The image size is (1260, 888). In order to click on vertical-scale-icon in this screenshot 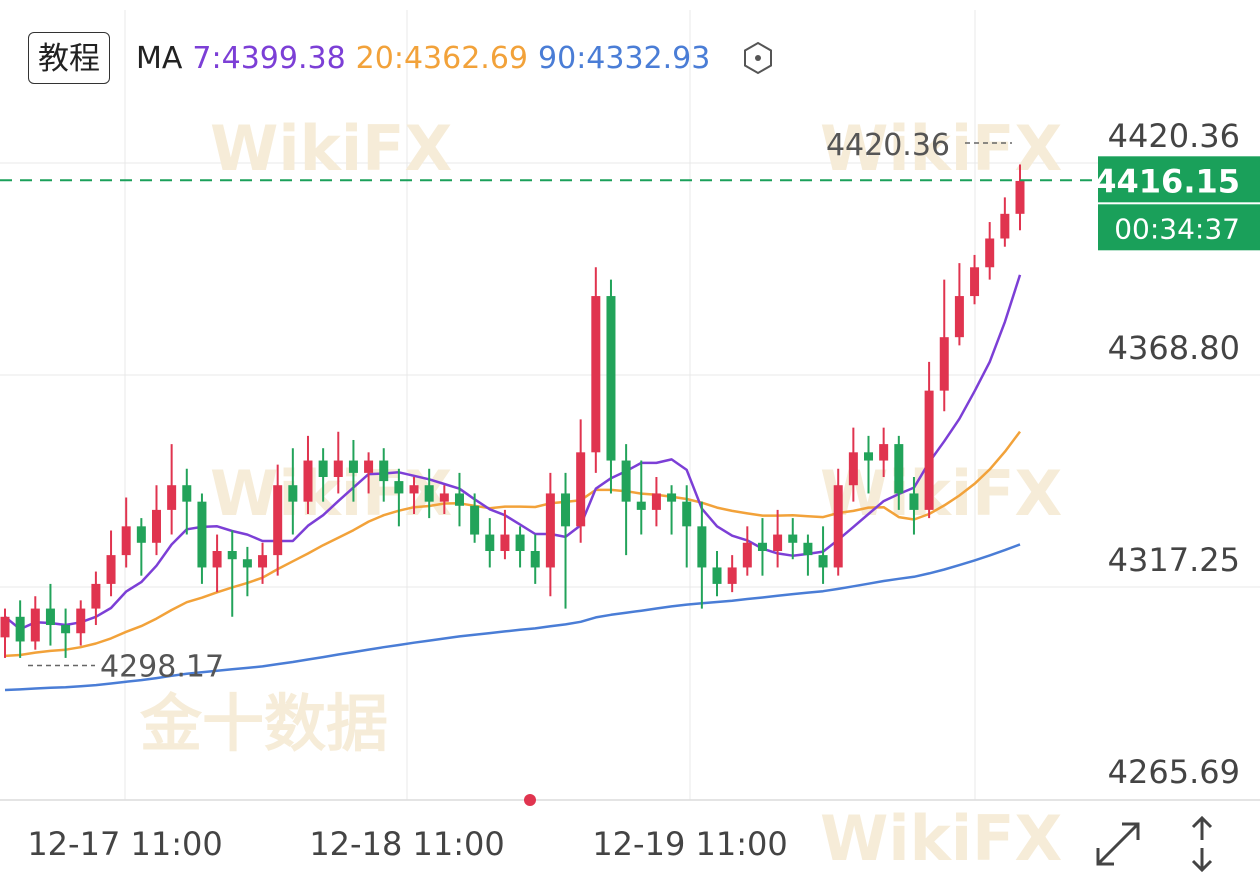, I will do `click(1202, 844)`.